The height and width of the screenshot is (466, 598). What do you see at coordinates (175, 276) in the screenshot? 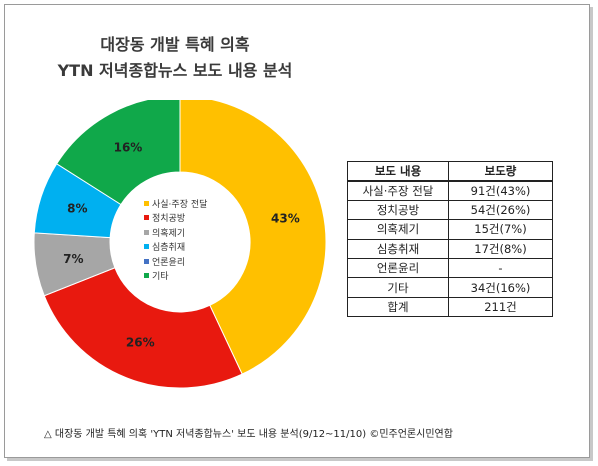
I see `legend-item: 기타` at bounding box center [175, 276].